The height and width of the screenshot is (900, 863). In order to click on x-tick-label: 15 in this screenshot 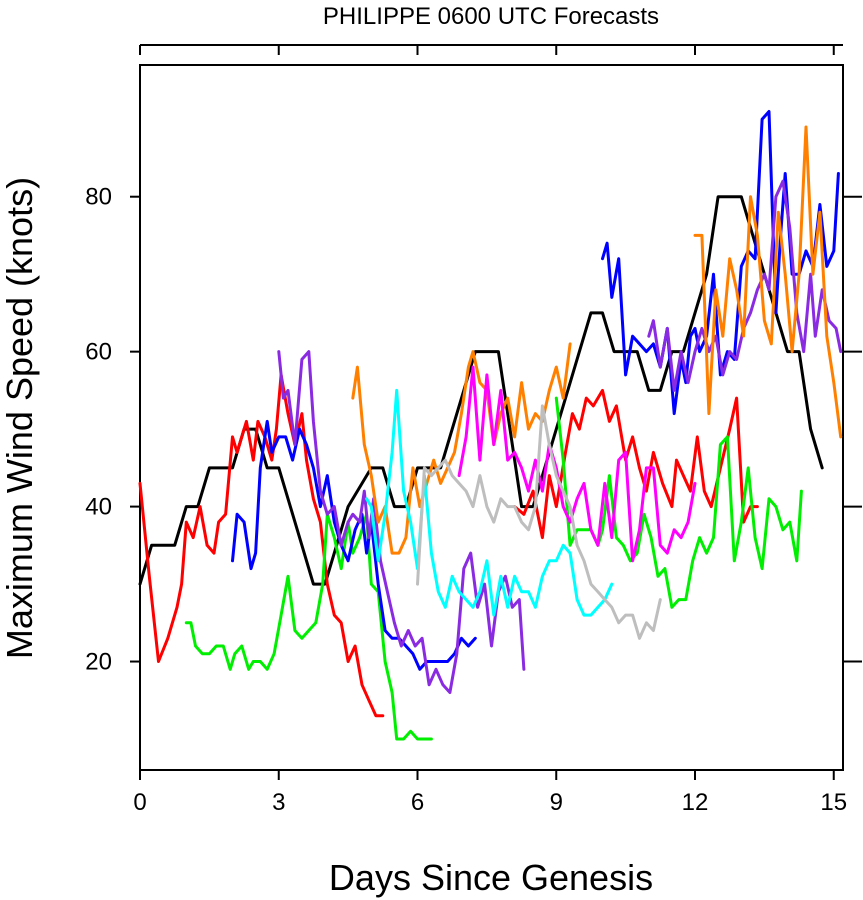, I will do `click(833, 802)`.